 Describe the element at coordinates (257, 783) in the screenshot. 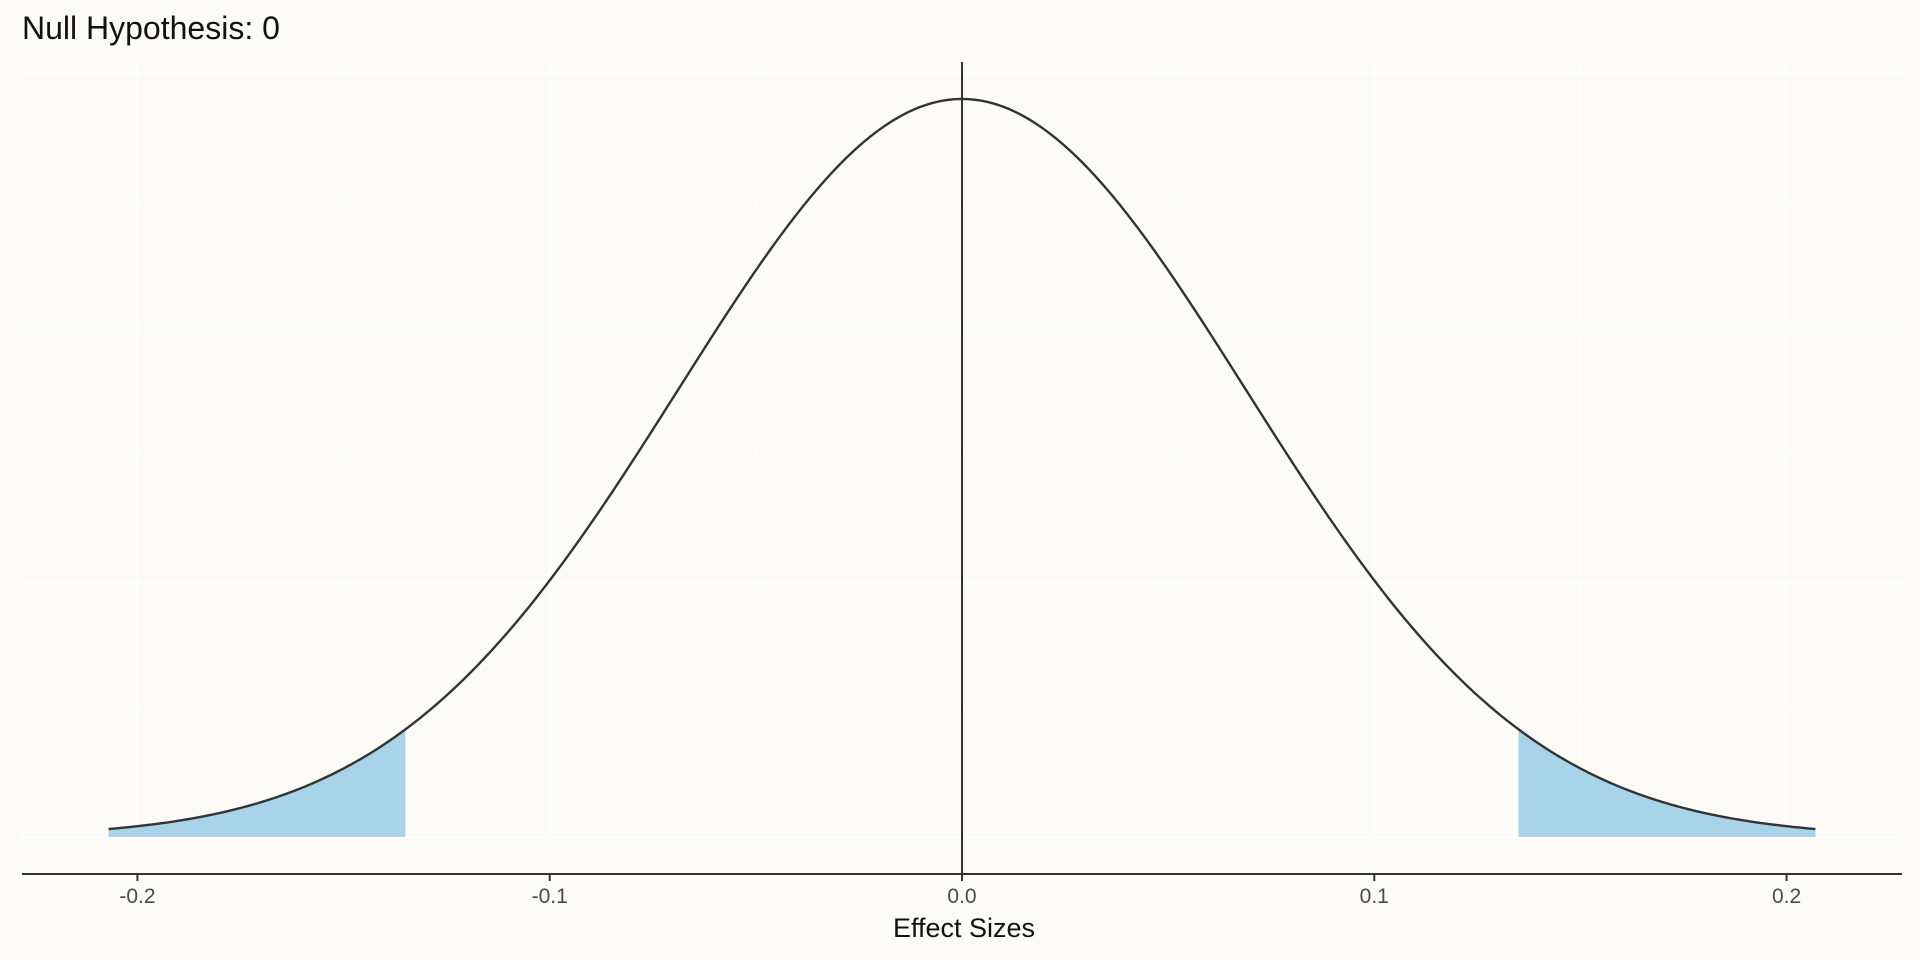

I see `left-tail-region` at that location.